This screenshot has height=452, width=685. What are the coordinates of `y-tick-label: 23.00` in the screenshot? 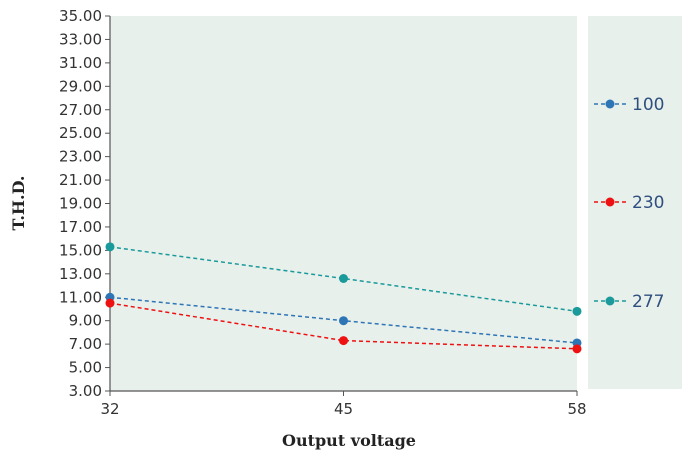 It's located at (80, 157).